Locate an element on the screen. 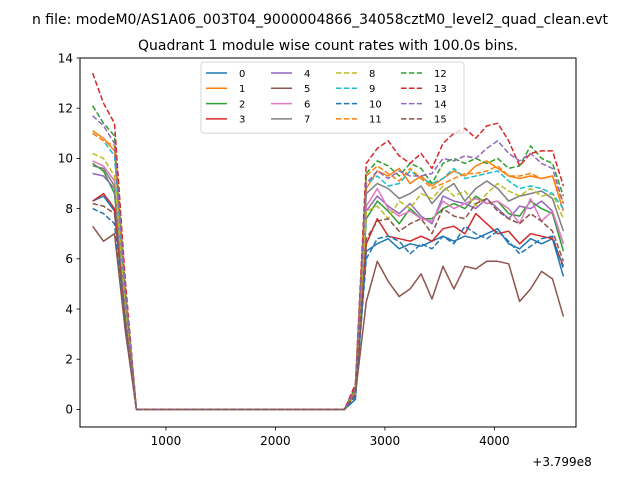 The image size is (640, 480). legend-label-3: 3 is located at coordinates (242, 120).